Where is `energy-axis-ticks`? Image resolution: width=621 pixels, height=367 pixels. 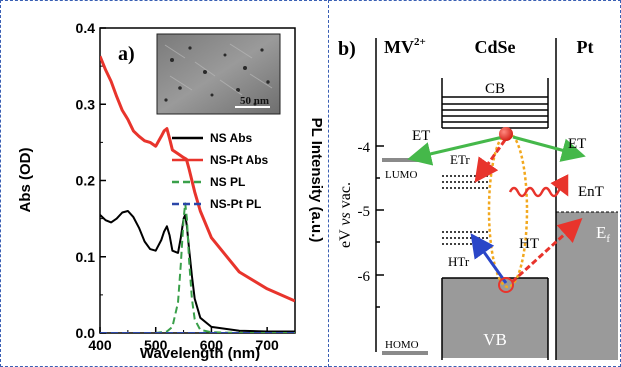 energy-axis-ticks is located at coordinates (380, 226).